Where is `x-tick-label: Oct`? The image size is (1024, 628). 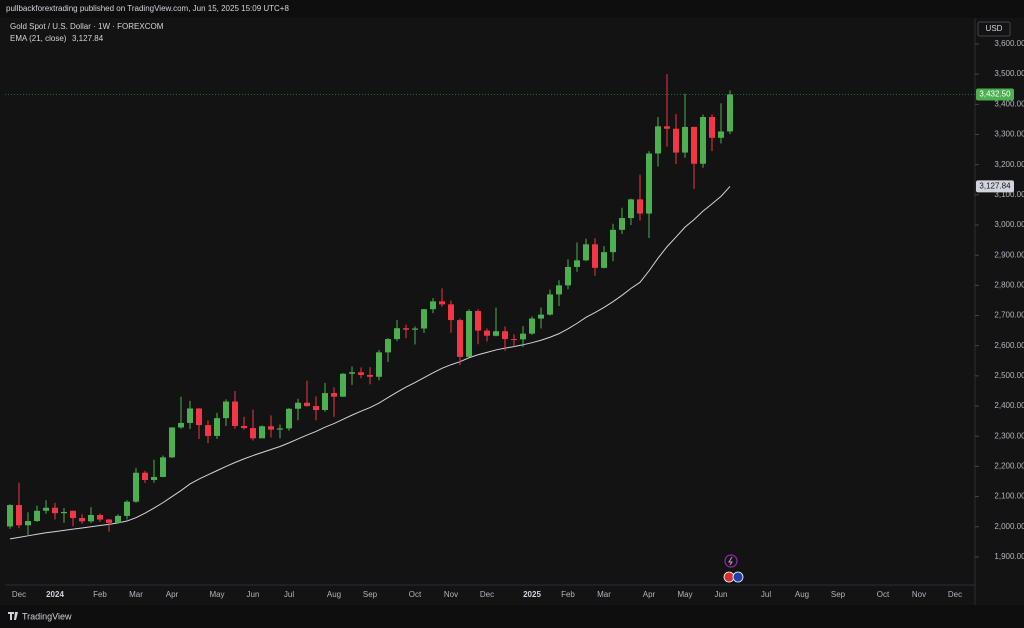 x-tick-label: Oct is located at coordinates (415, 594).